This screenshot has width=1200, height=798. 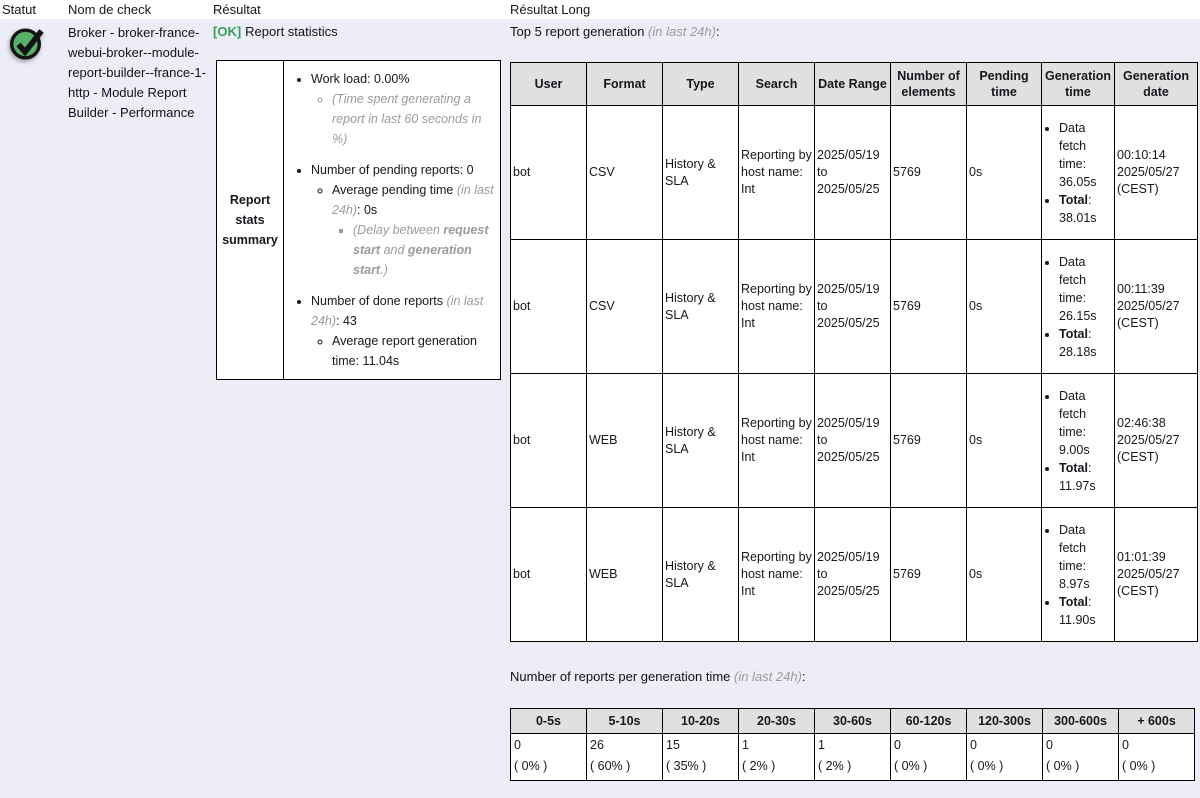 What do you see at coordinates (776, 721) in the screenshot?
I see `col-20-30s: 20-30s` at bounding box center [776, 721].